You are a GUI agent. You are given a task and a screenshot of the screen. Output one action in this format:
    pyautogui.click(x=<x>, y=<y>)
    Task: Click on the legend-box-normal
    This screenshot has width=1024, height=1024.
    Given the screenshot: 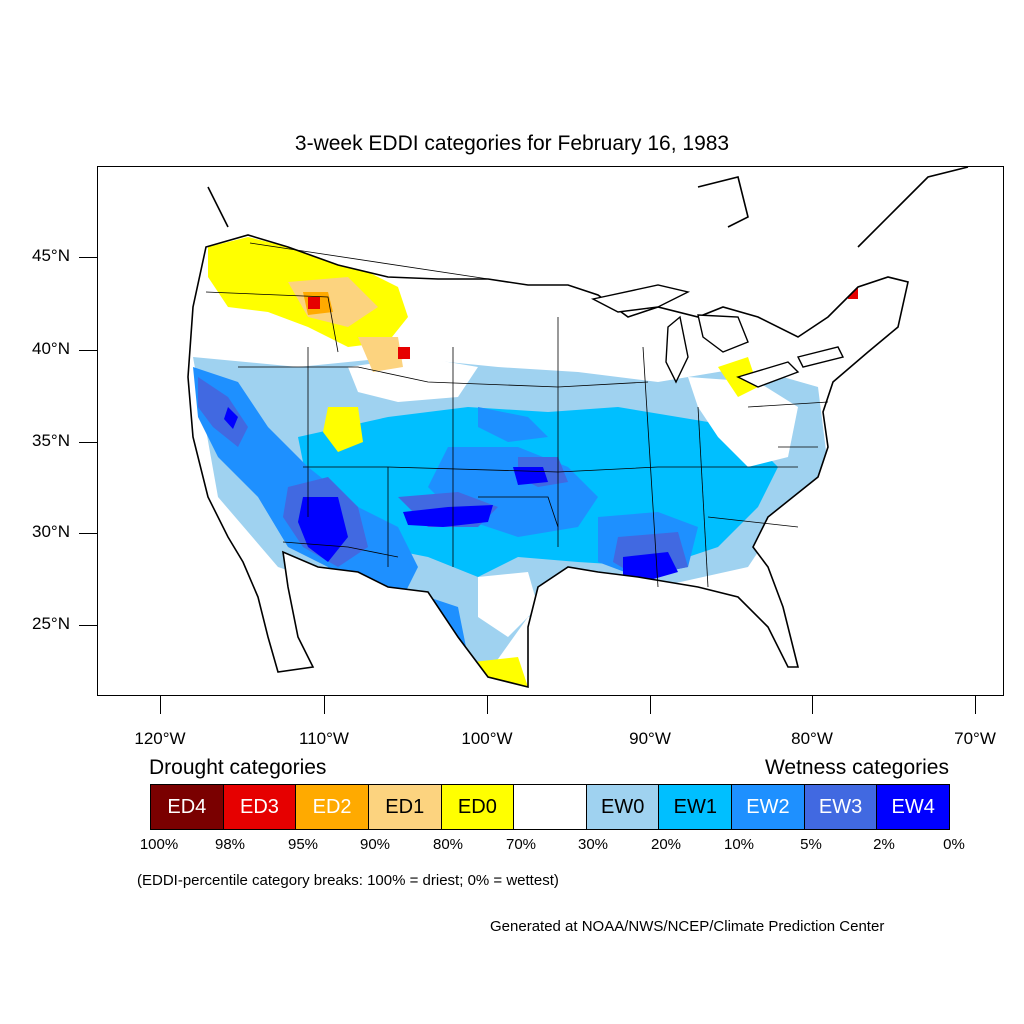 What is the action you would take?
    pyautogui.click(x=550, y=807)
    